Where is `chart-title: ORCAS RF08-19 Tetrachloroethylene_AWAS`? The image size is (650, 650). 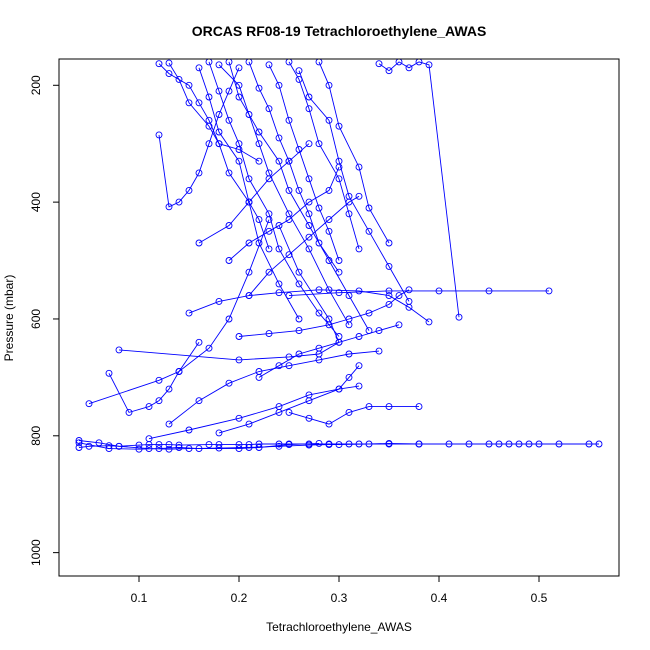
chart-title: ORCAS RF08-19 Tetrachloroethylene_AWAS is located at coordinates (339, 31).